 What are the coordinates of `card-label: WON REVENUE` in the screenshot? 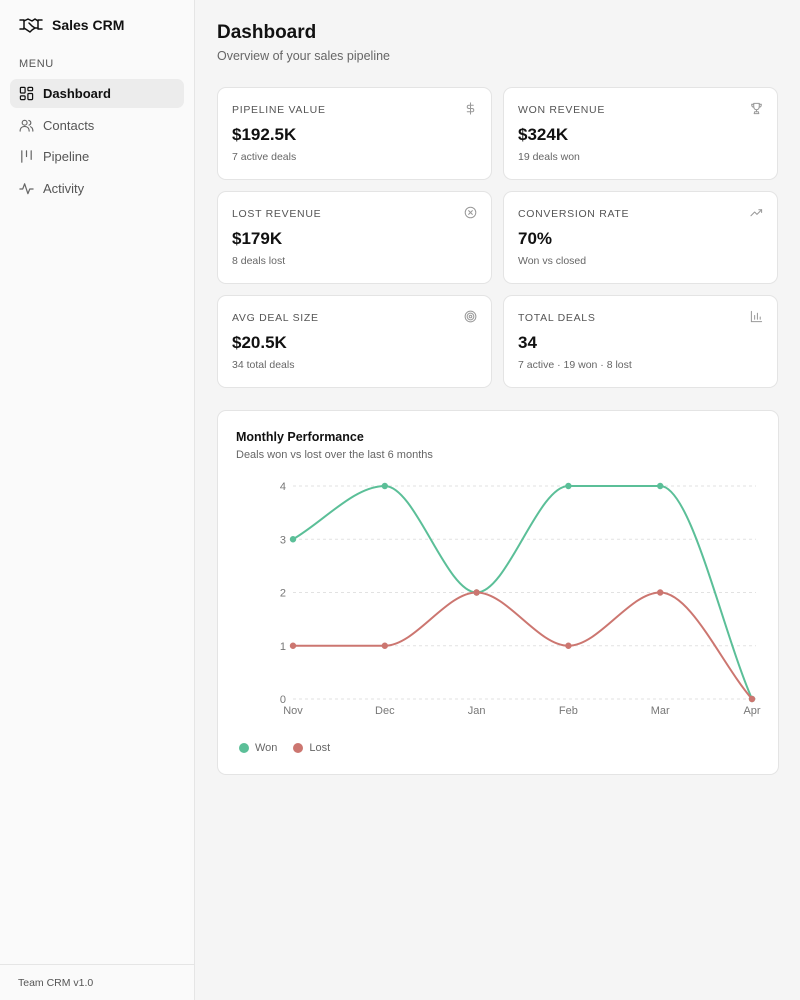 It's located at (562, 110).